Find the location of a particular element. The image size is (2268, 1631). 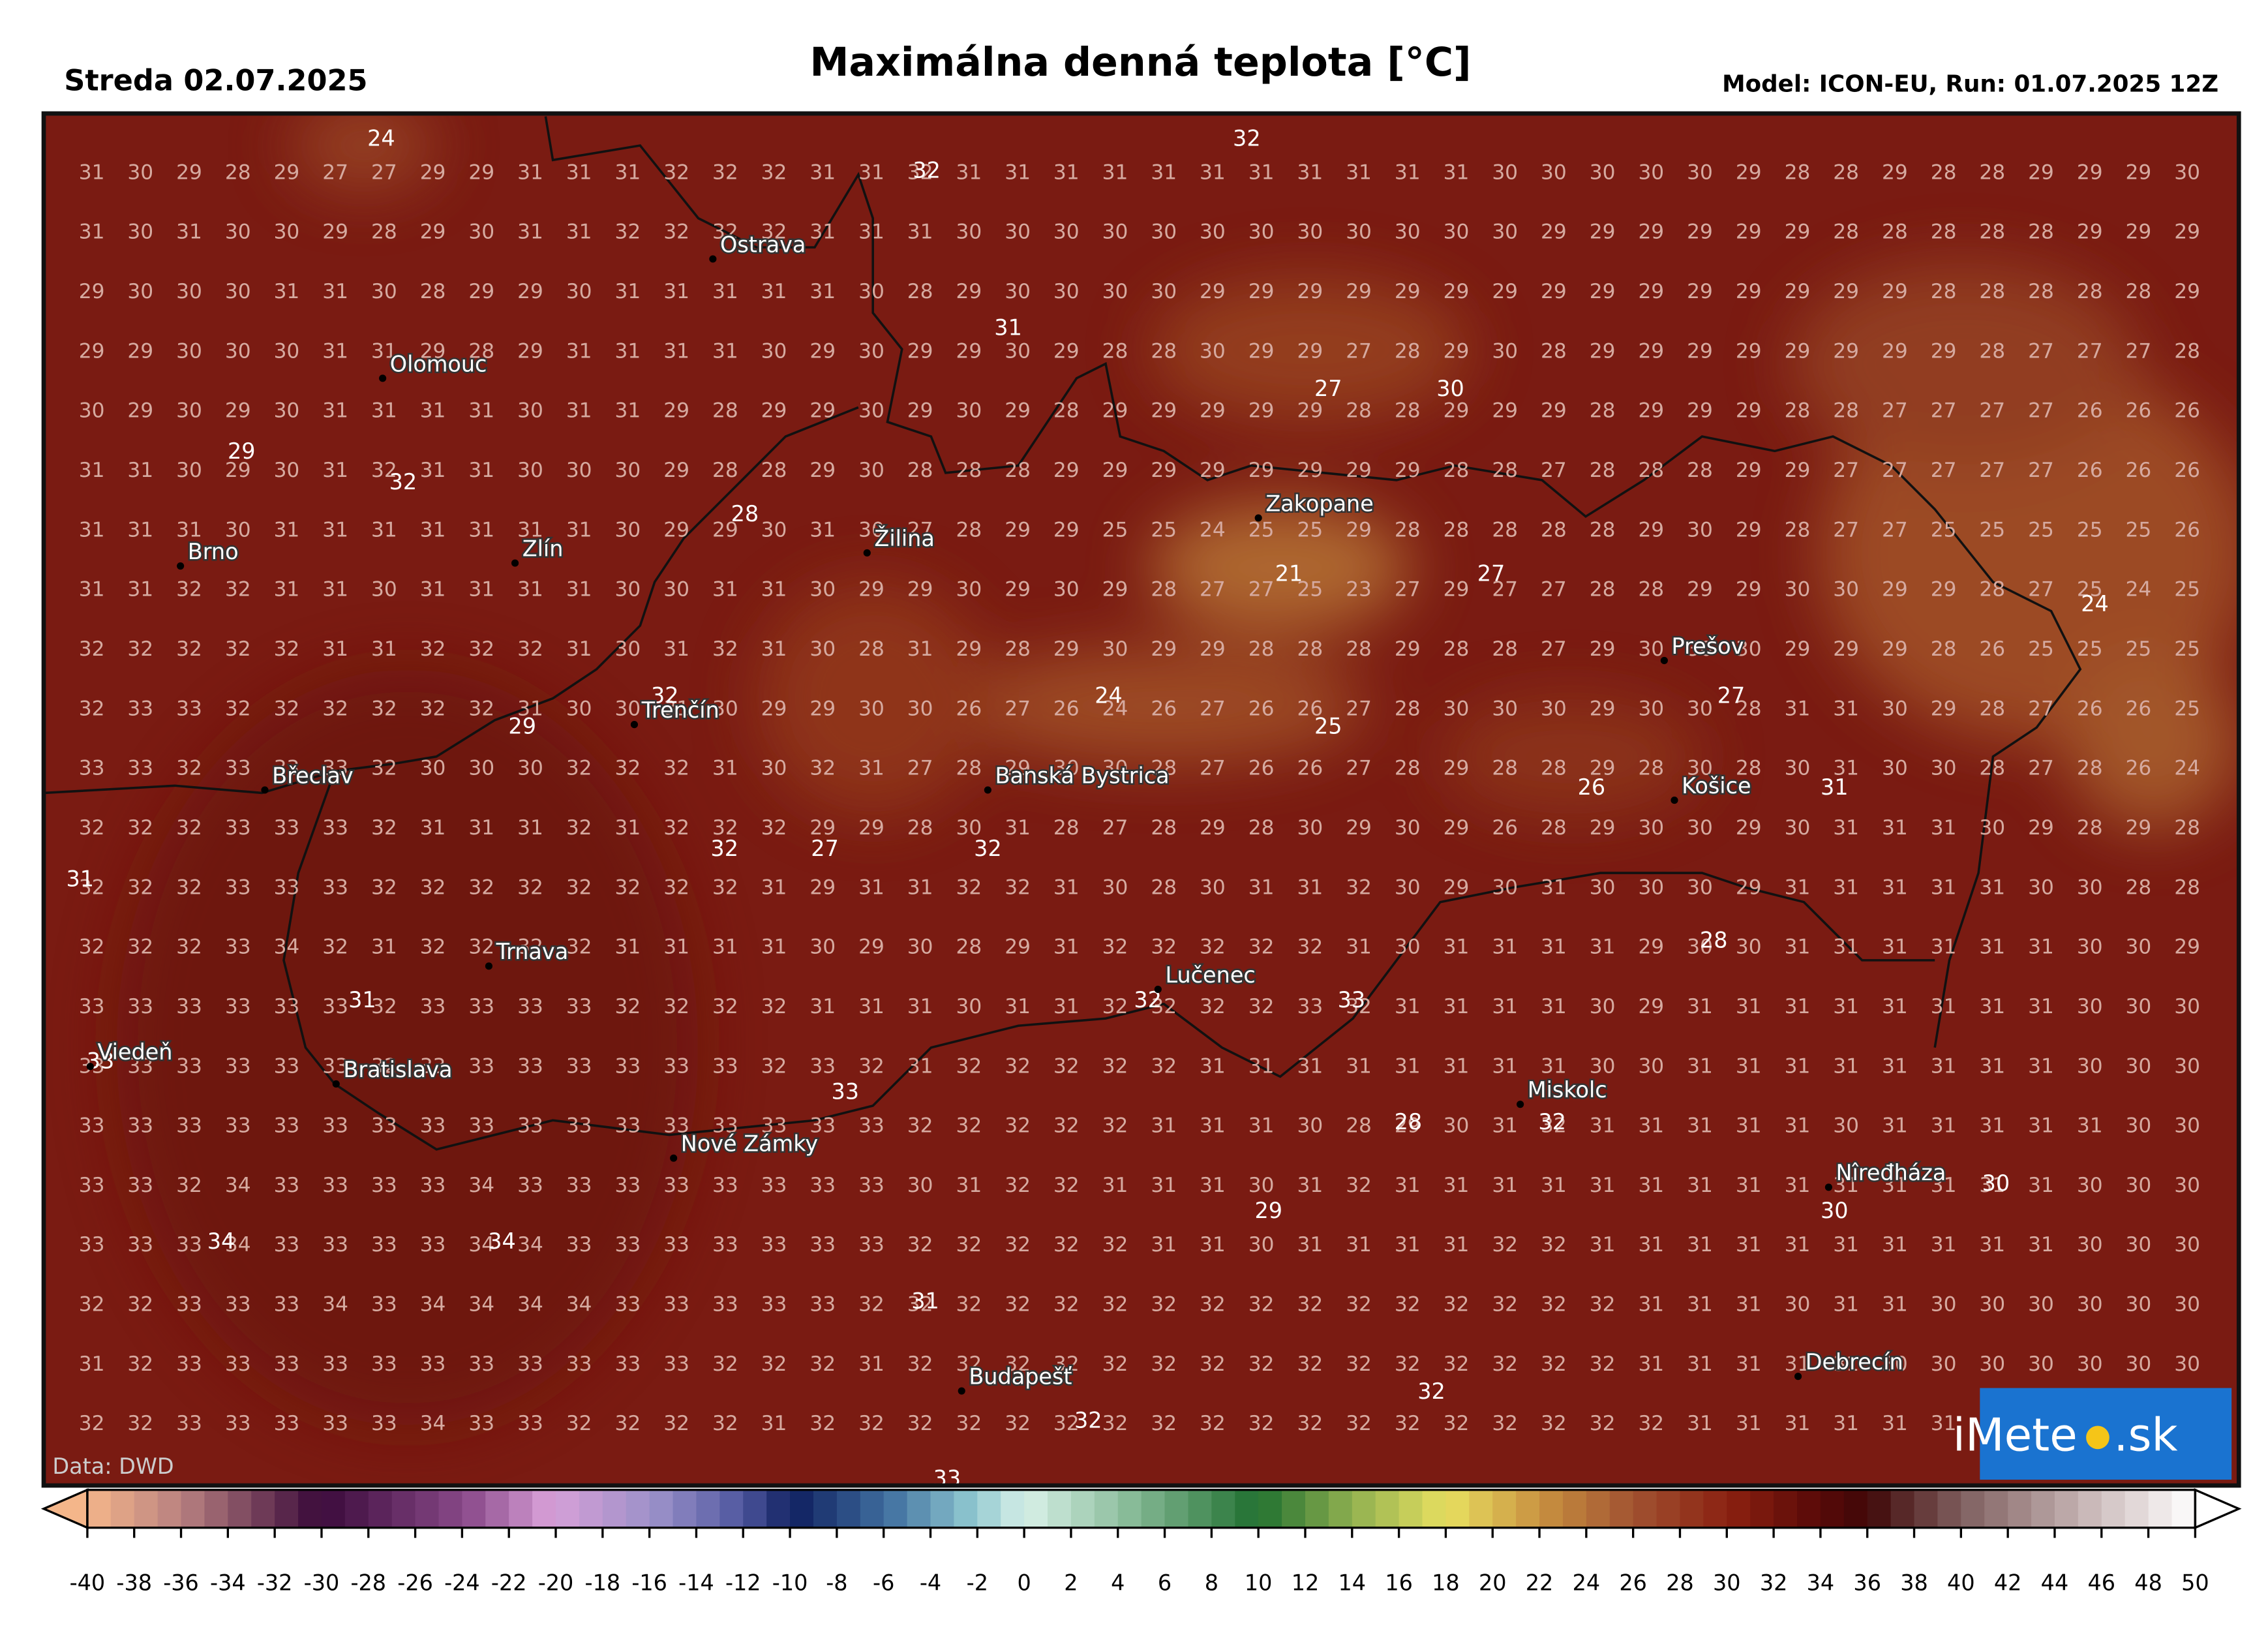

date: Streda 02.07.2025 is located at coordinates (215, 80).